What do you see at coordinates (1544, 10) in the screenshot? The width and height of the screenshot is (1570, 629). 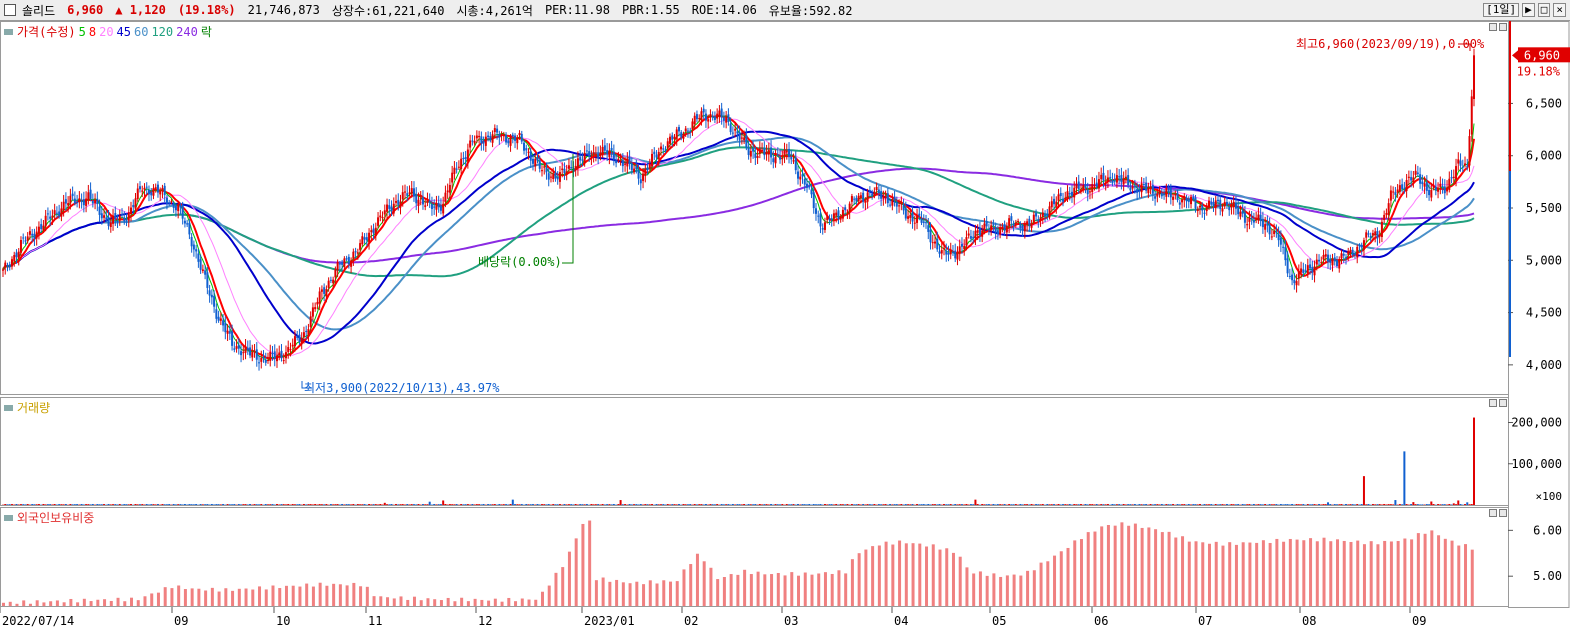 I see `restore-icon: □` at bounding box center [1544, 10].